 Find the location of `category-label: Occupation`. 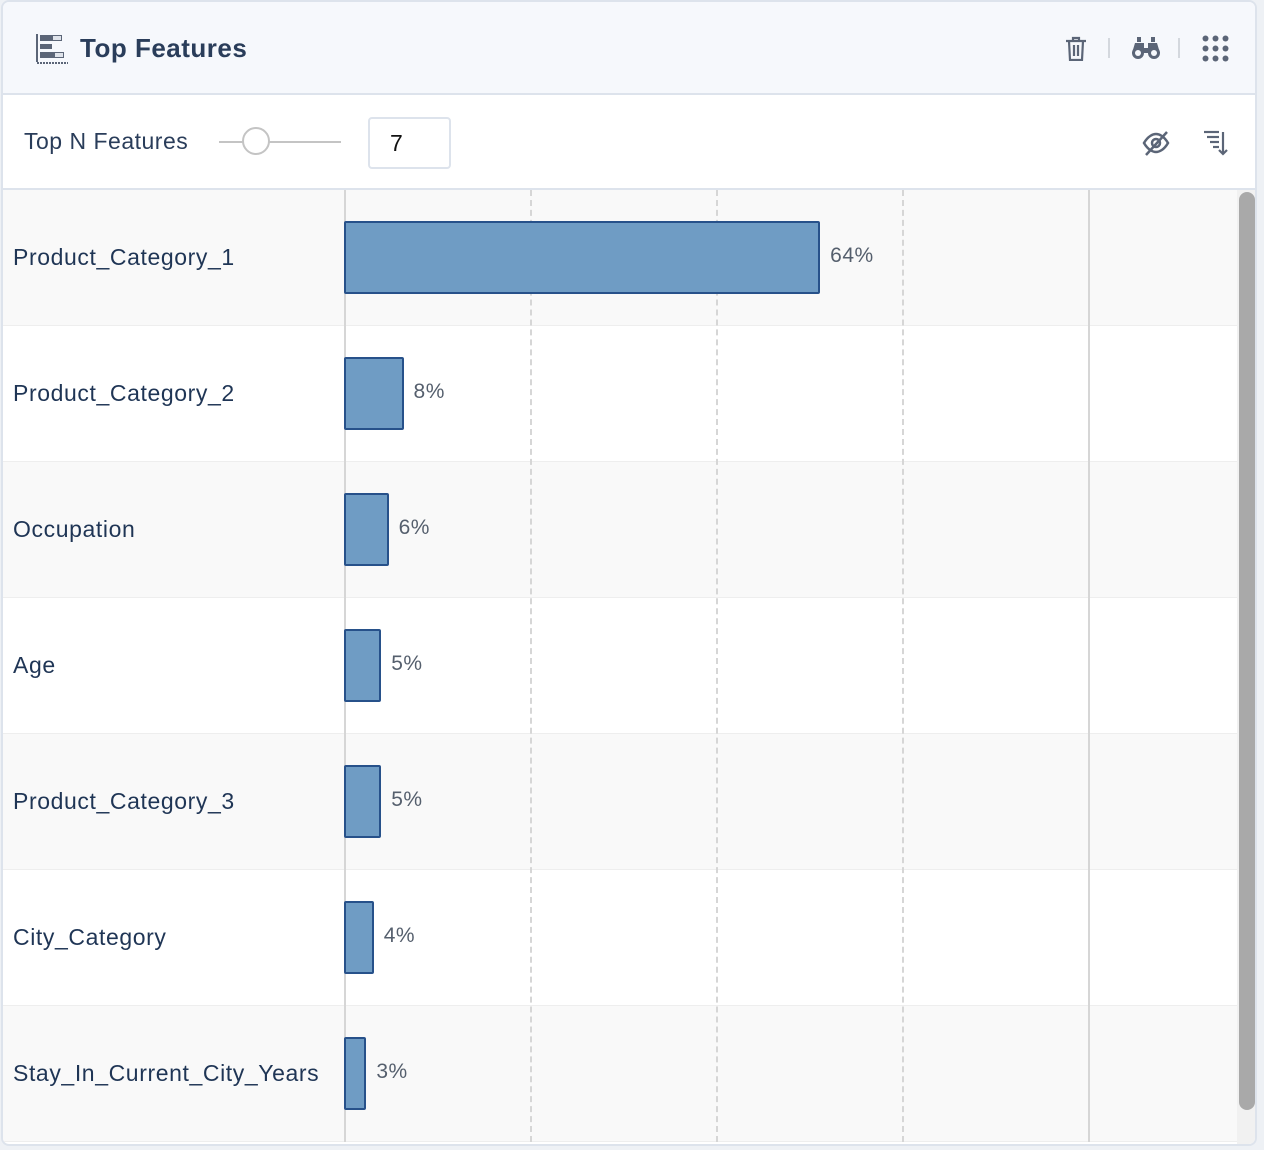

category-label: Occupation is located at coordinates (74, 529).